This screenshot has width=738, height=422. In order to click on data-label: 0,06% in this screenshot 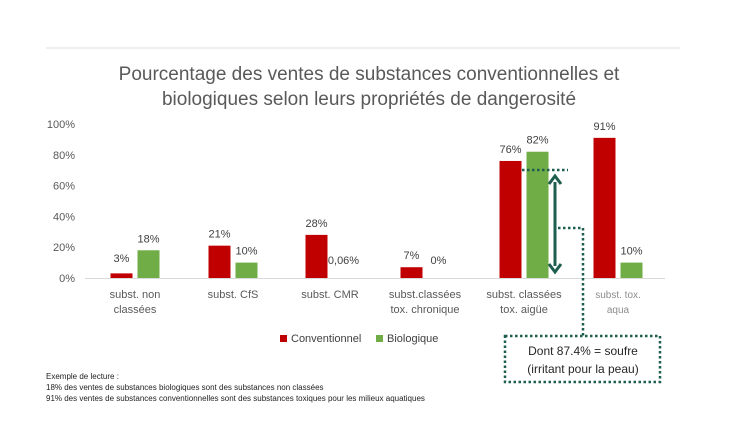, I will do `click(343, 261)`.